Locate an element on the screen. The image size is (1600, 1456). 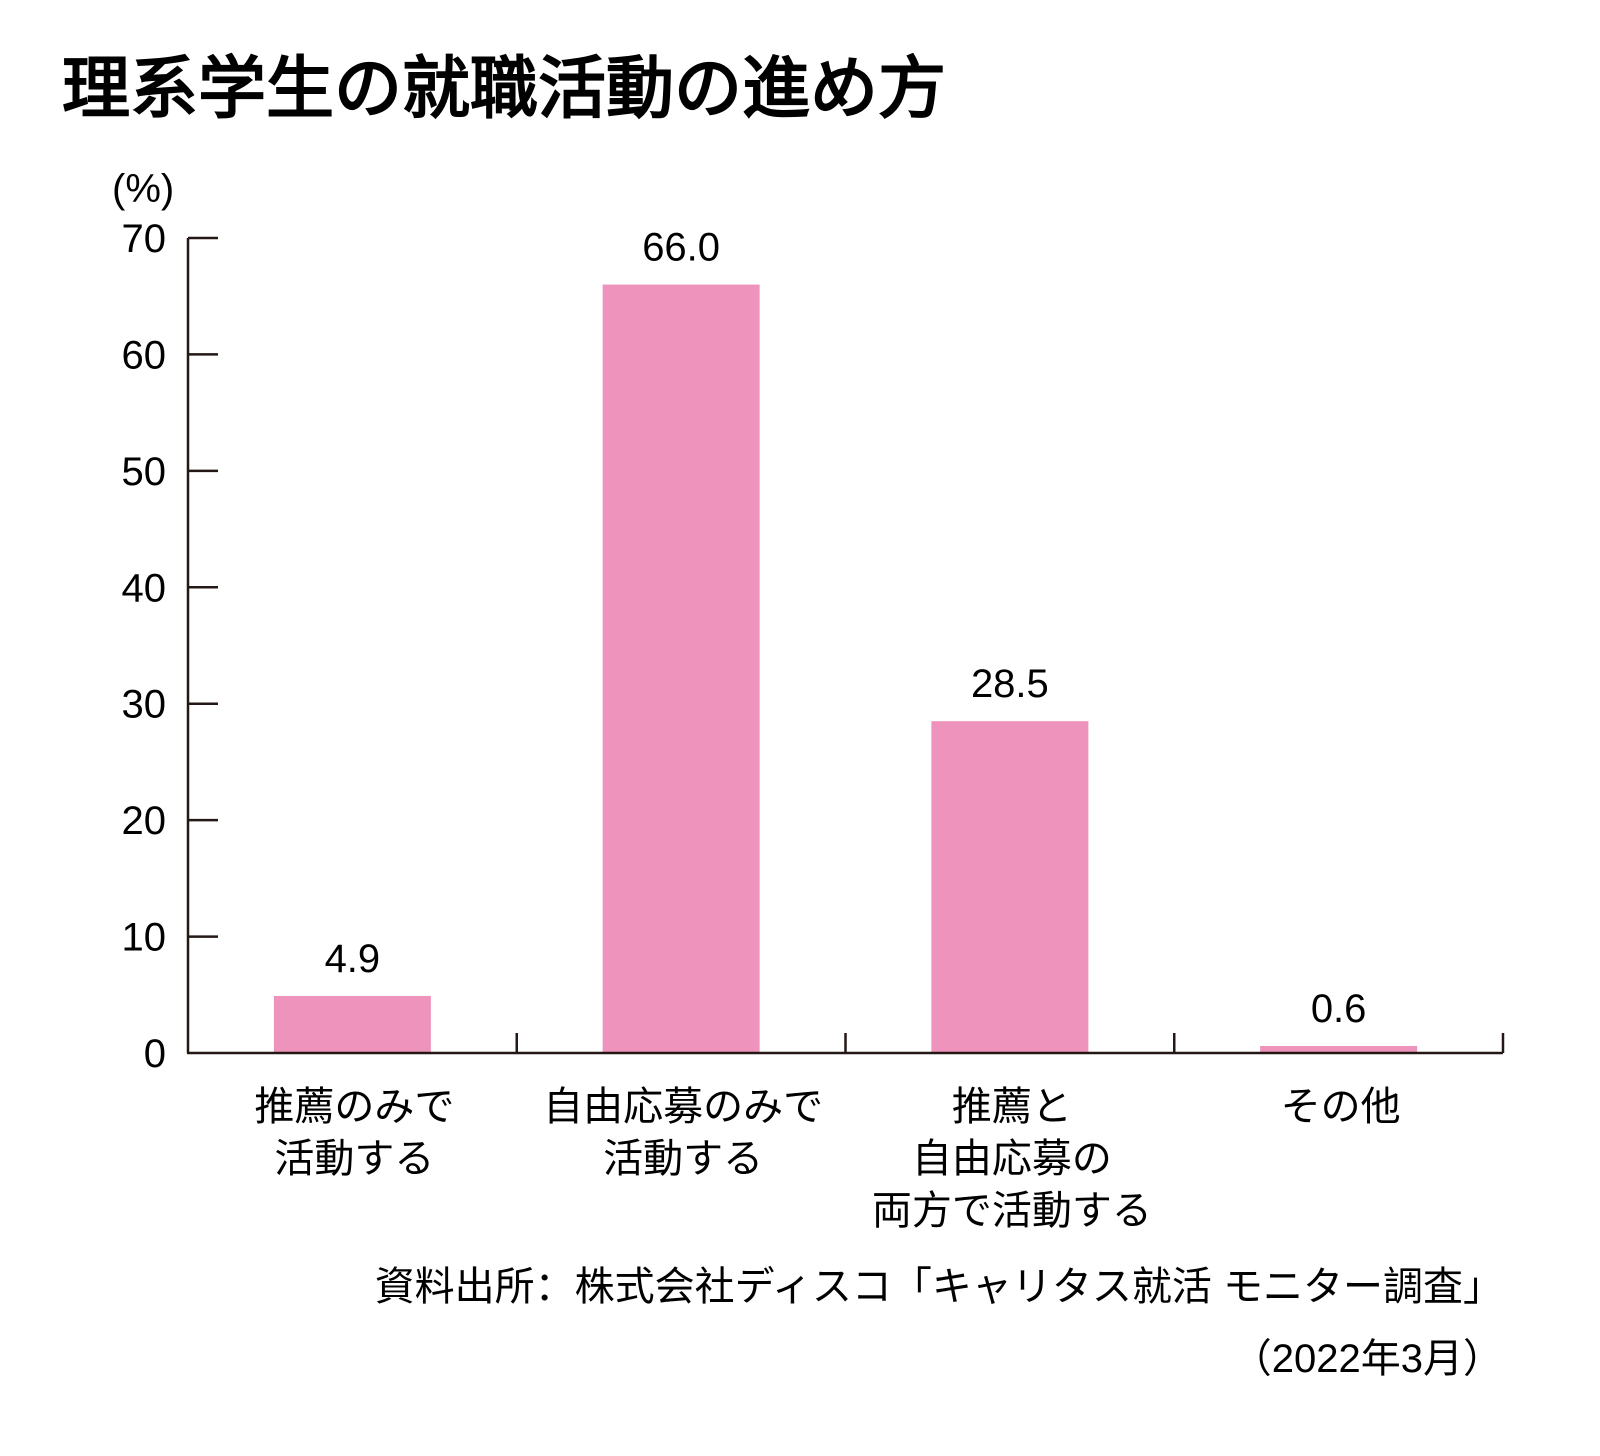
y-tick-label: 70 is located at coordinates (144, 239).